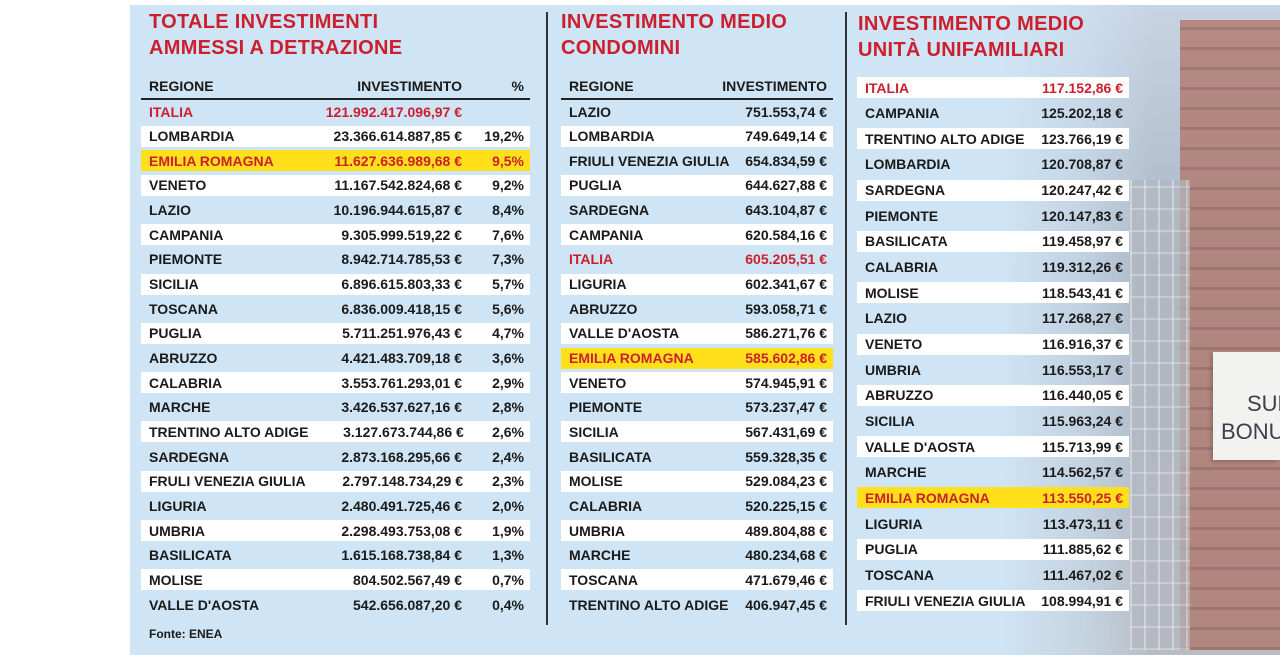 The width and height of the screenshot is (1280, 658). Describe the element at coordinates (697, 86) in the screenshot. I see `table2-header: REGIONE INVESTIMENTO` at that location.